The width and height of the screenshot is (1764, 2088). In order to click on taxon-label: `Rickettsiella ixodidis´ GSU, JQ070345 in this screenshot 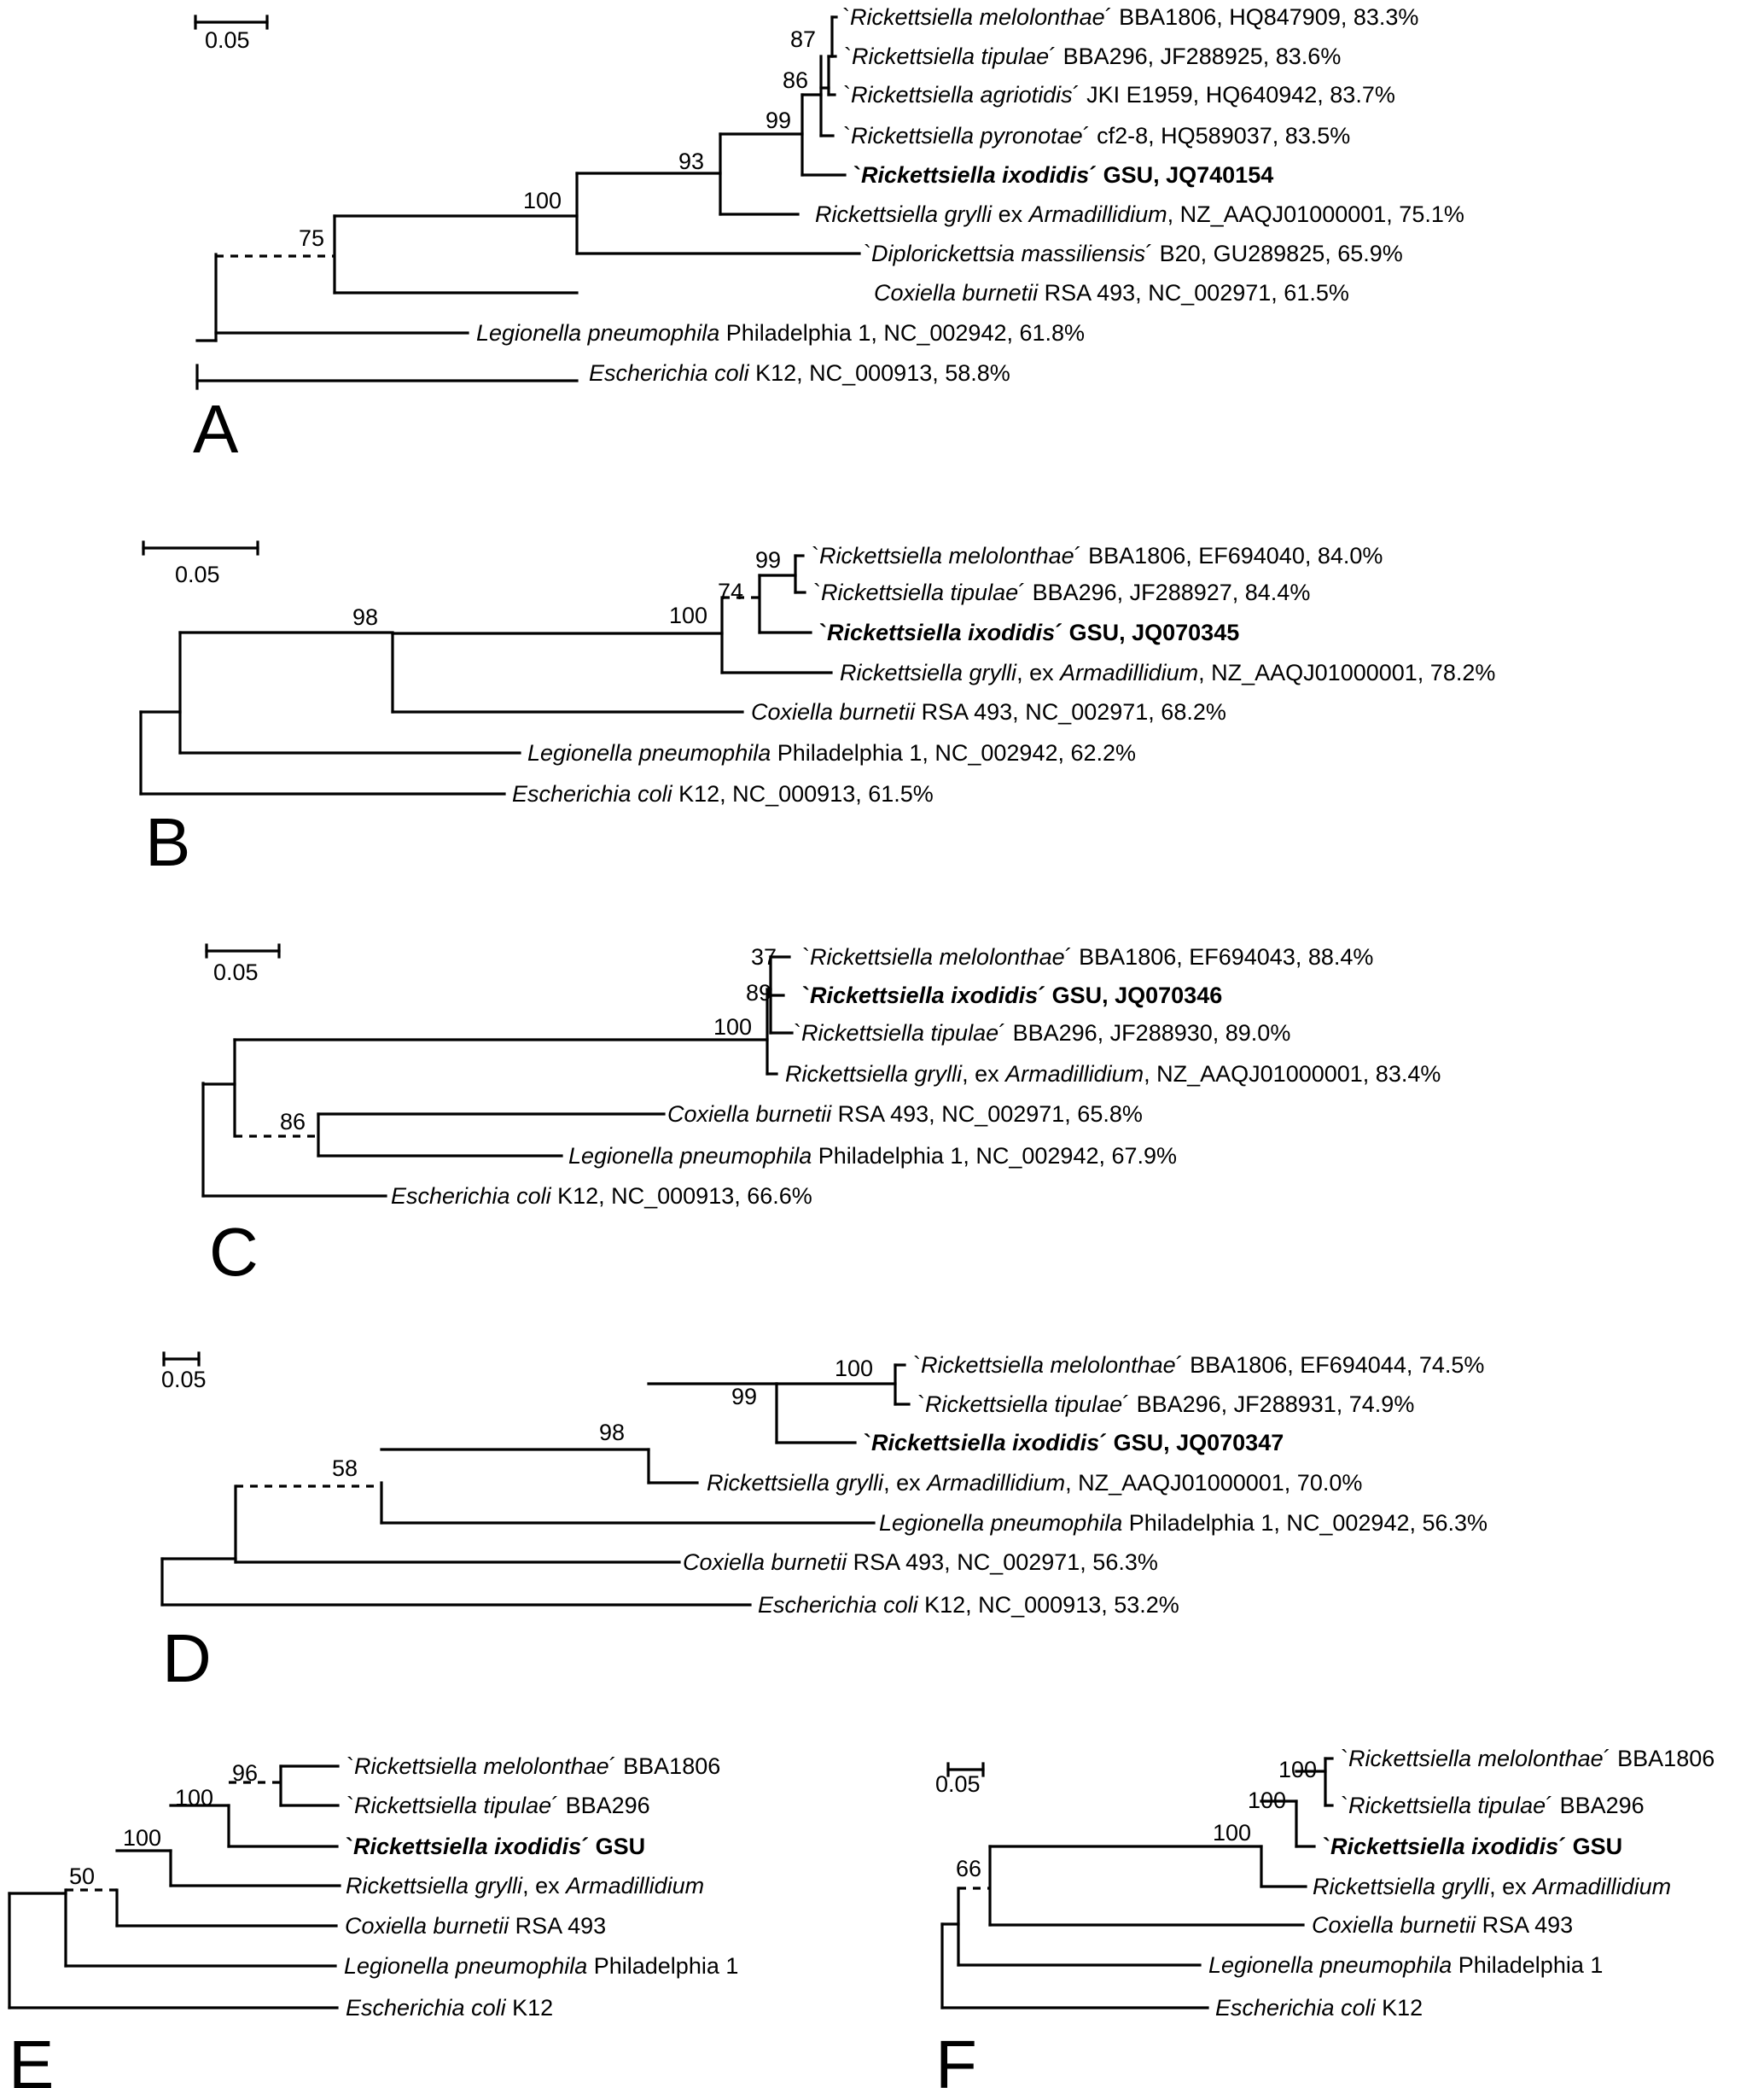, I will do `click(1029, 632)`.